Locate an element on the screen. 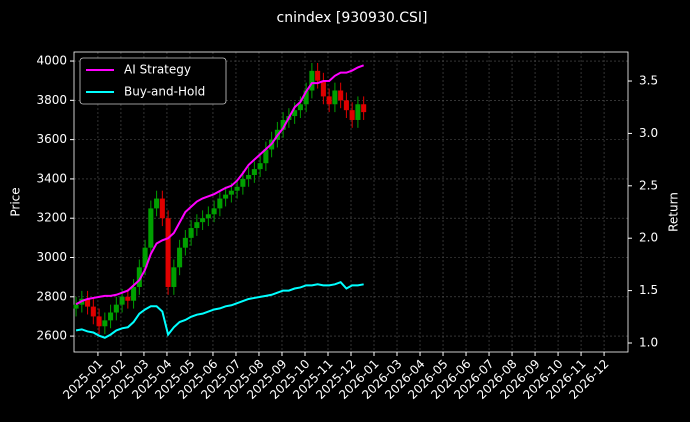 This screenshot has width=690, height=422. y-axis-label: Price is located at coordinates (16, 201).